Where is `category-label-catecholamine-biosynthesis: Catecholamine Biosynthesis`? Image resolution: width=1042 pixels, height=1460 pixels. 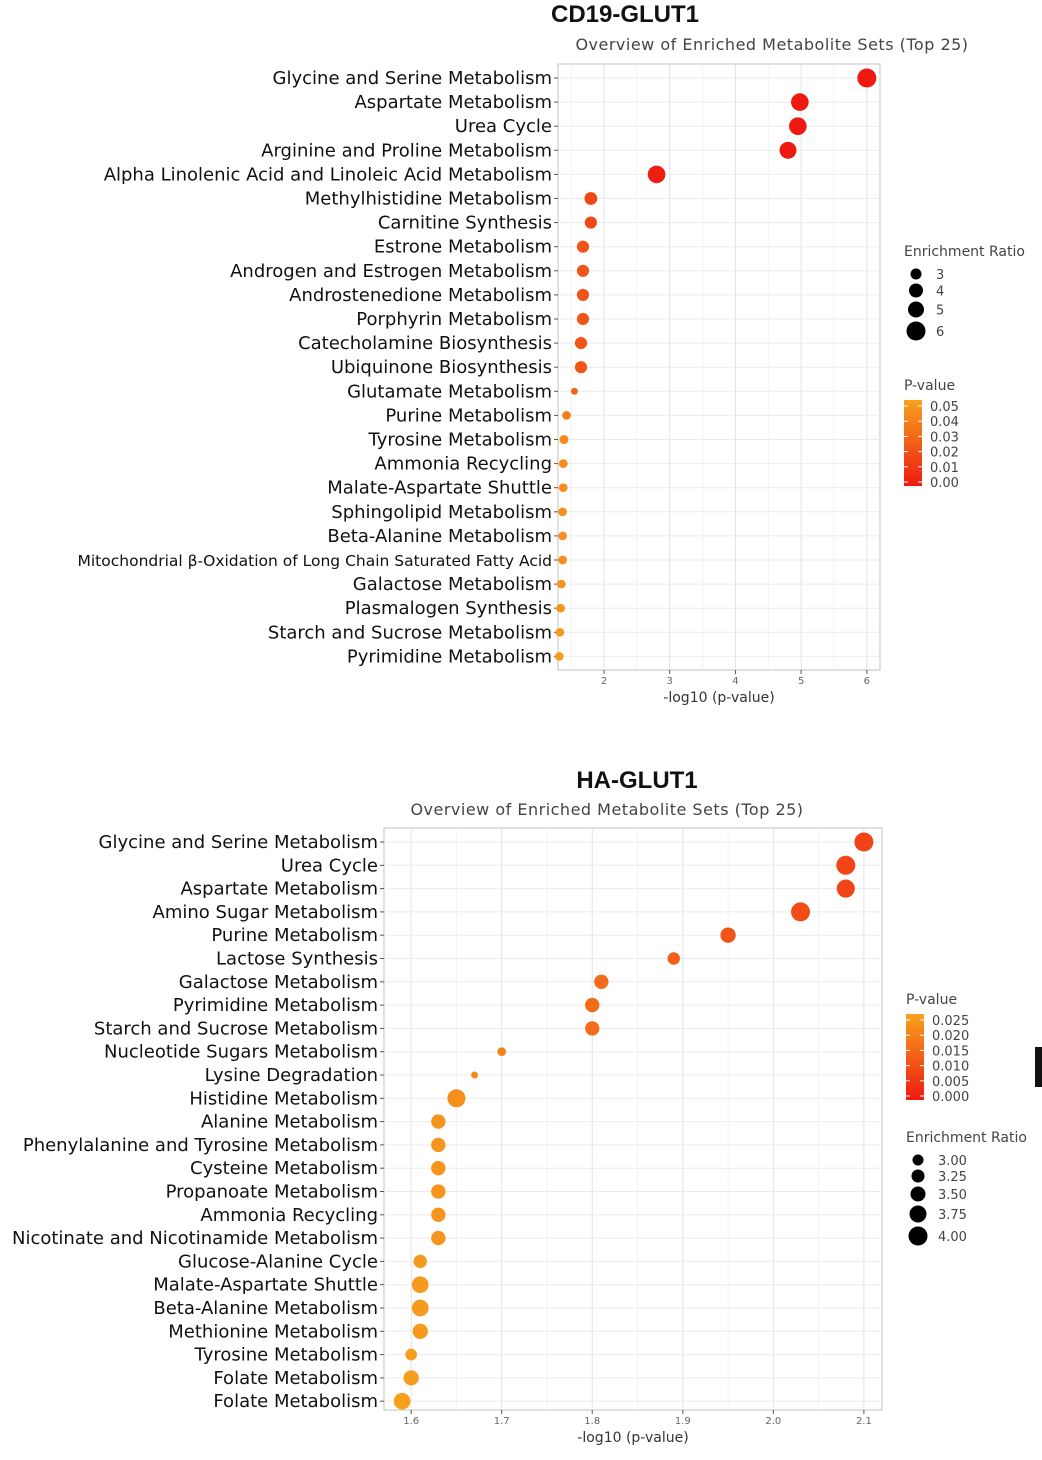 category-label-catecholamine-biosynthesis: Catecholamine Biosynthesis is located at coordinates (425, 343).